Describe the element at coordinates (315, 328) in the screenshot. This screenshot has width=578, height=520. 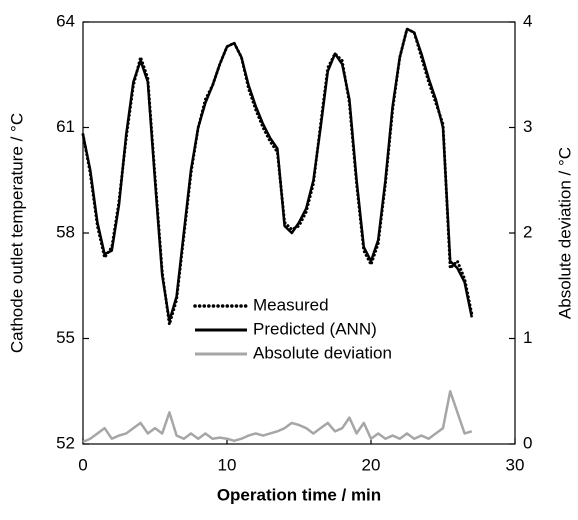
I see `legend-label: Predicted (ANN)` at that location.